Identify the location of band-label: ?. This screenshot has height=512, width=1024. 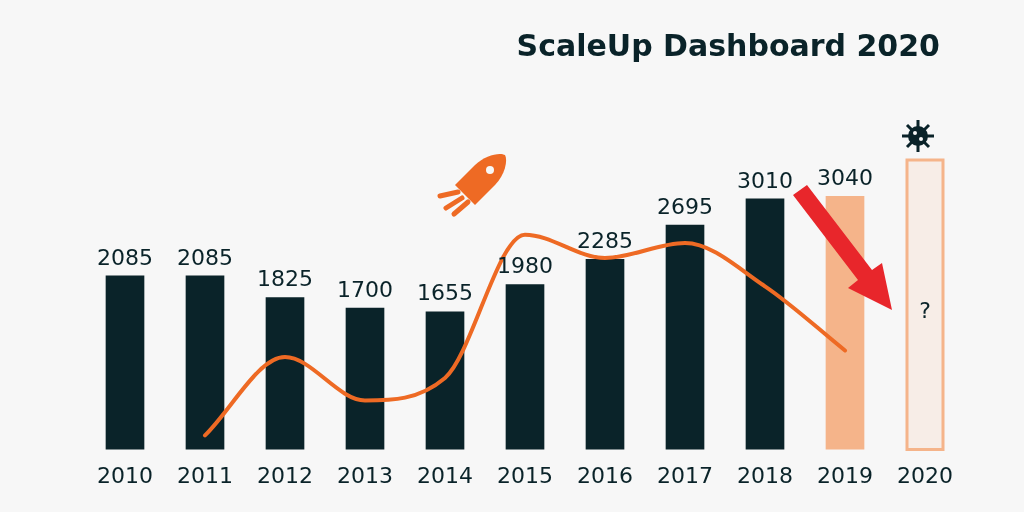
(925, 310).